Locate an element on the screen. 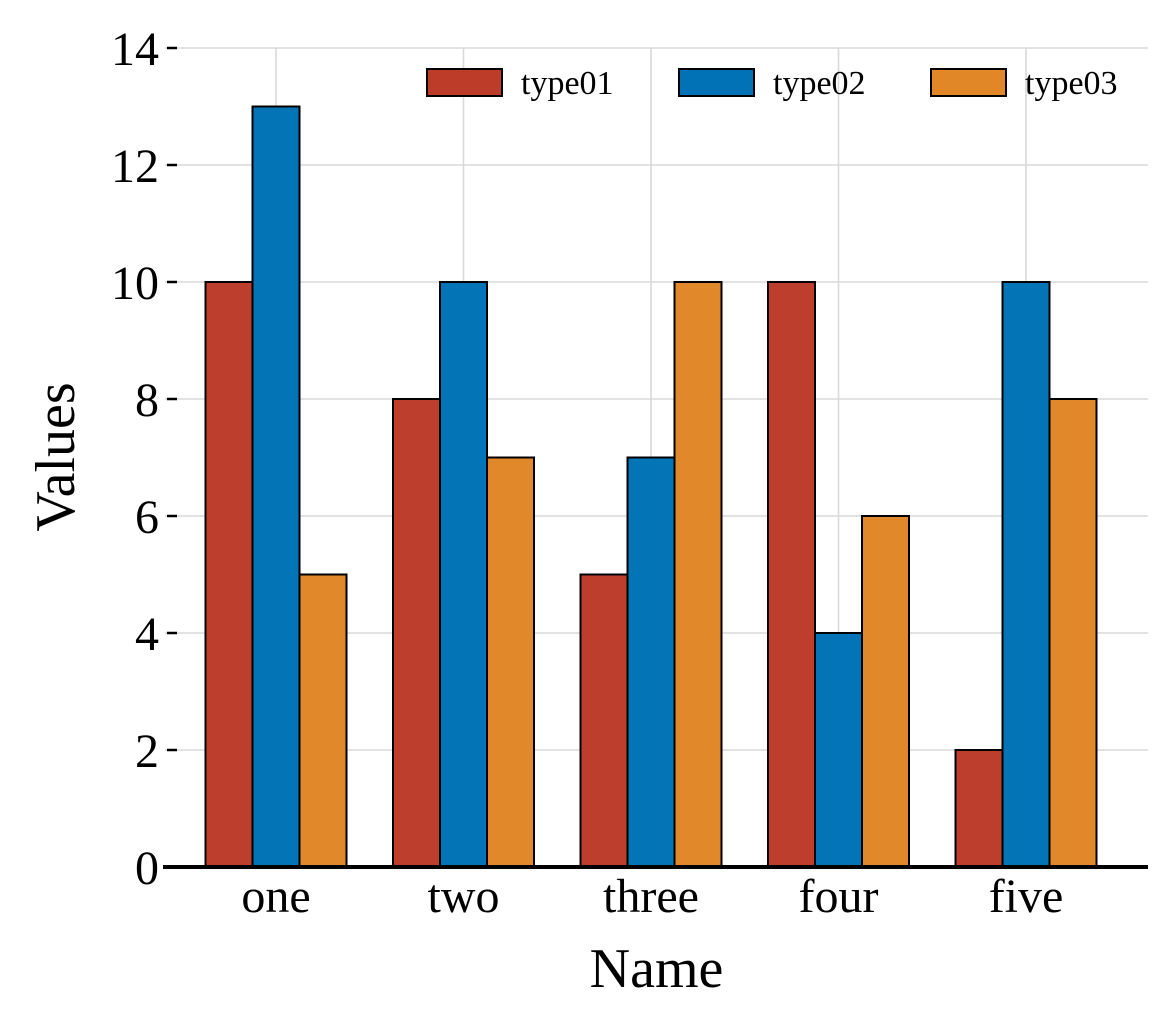  y-tick-label: 10 is located at coordinates (135, 283).